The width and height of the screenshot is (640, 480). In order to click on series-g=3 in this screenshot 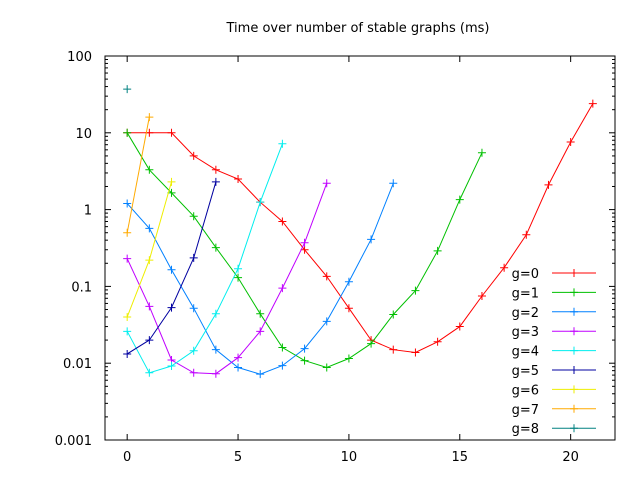, I will do `click(227, 278)`.